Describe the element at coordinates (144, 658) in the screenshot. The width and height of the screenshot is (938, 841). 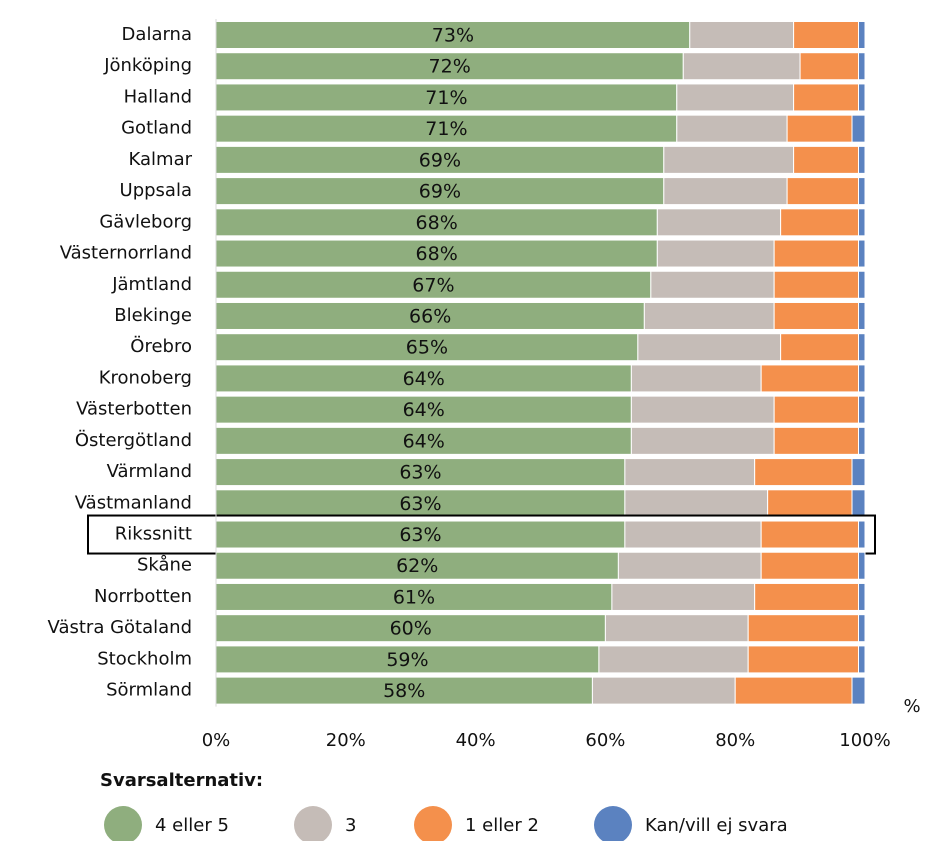
I see `y-tick-label: Stockholm` at that location.